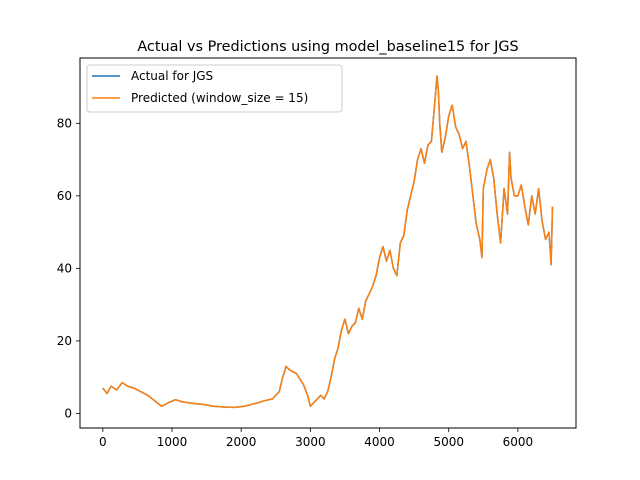  I want to click on x-tick-label: 0, so click(103, 442).